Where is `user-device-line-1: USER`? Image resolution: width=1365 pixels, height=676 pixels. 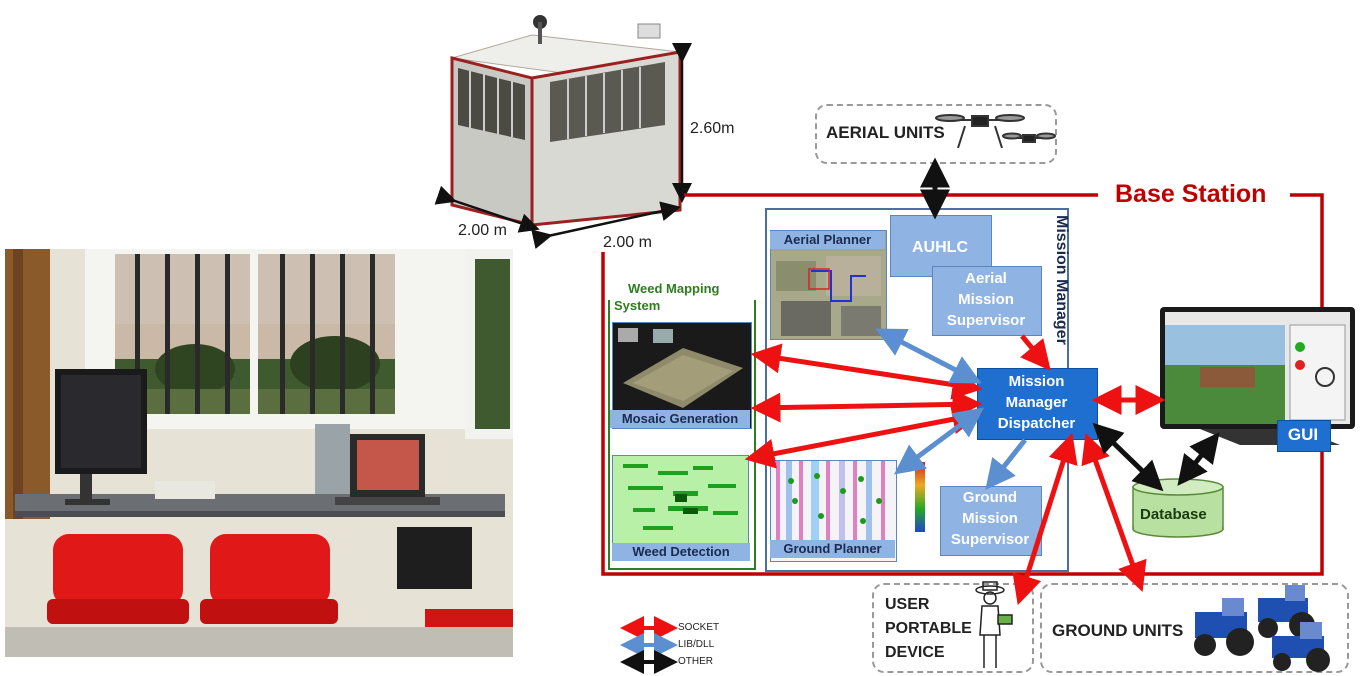
user-device-line-1: USER is located at coordinates (907, 604).